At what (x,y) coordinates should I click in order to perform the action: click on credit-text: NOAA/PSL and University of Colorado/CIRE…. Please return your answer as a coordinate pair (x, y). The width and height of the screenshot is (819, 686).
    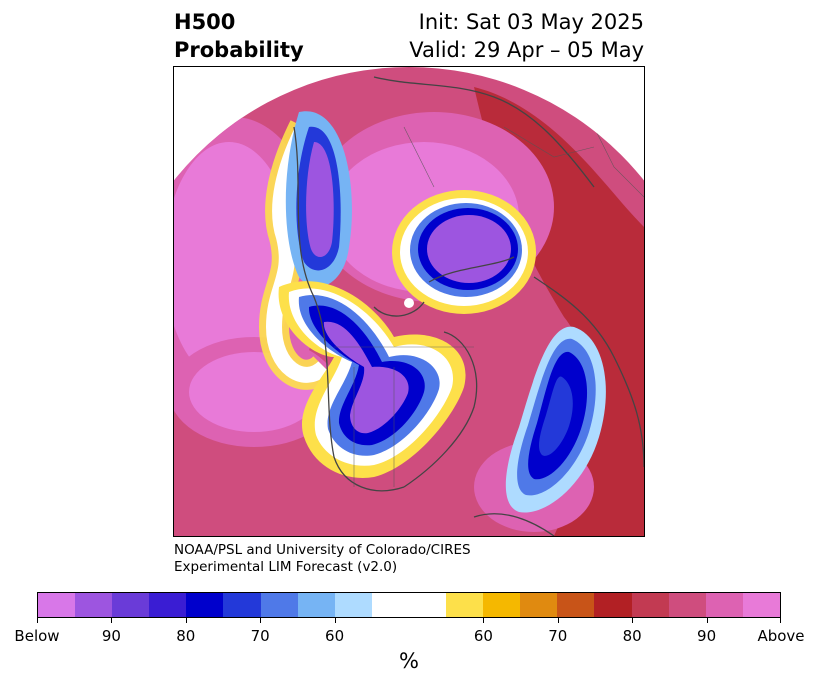
    Looking at the image, I should click on (322, 559).